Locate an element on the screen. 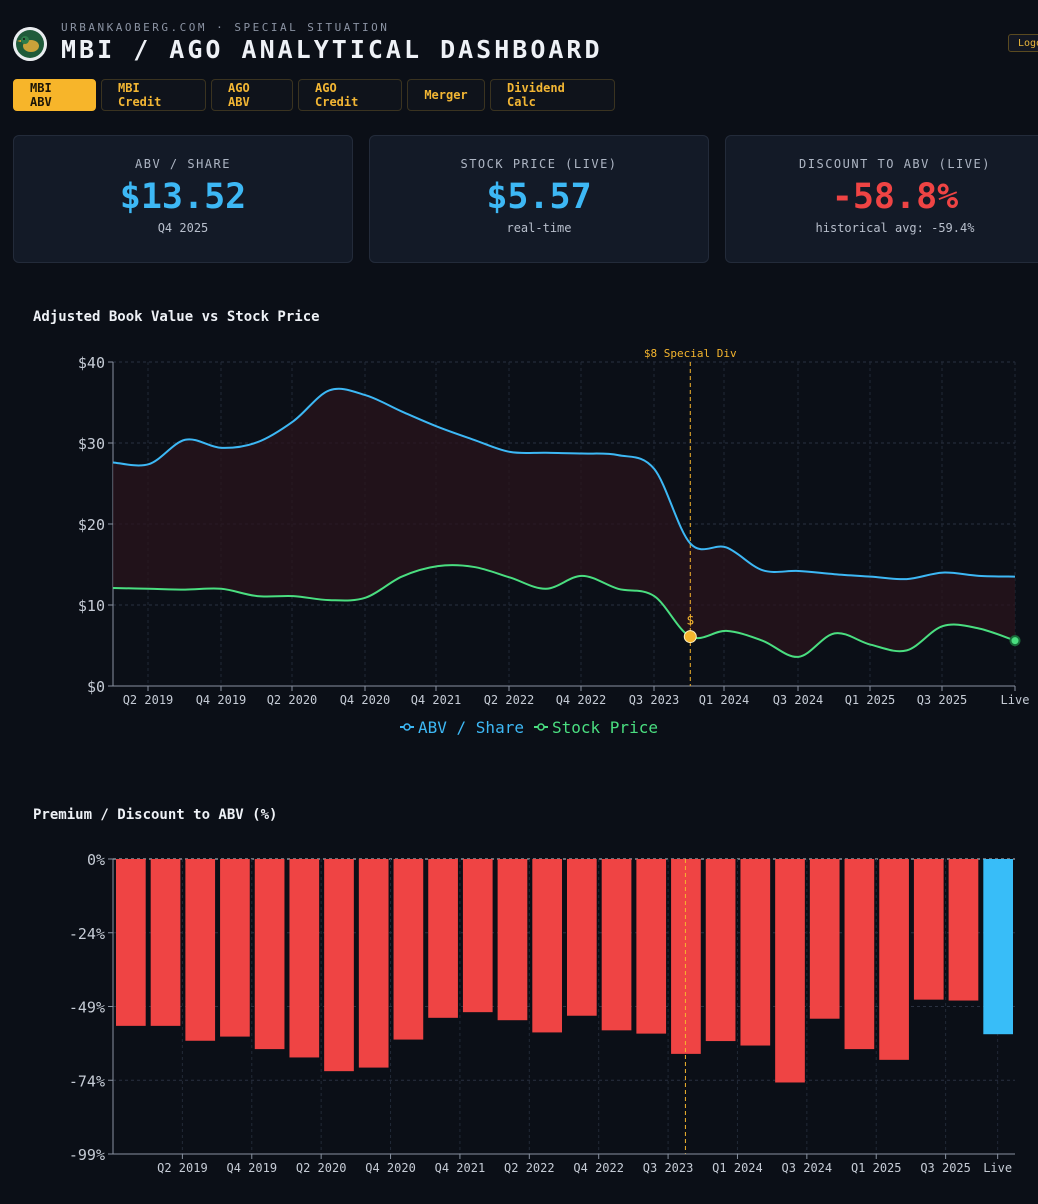  card-subtitle: Q4 2025 is located at coordinates (183, 228).